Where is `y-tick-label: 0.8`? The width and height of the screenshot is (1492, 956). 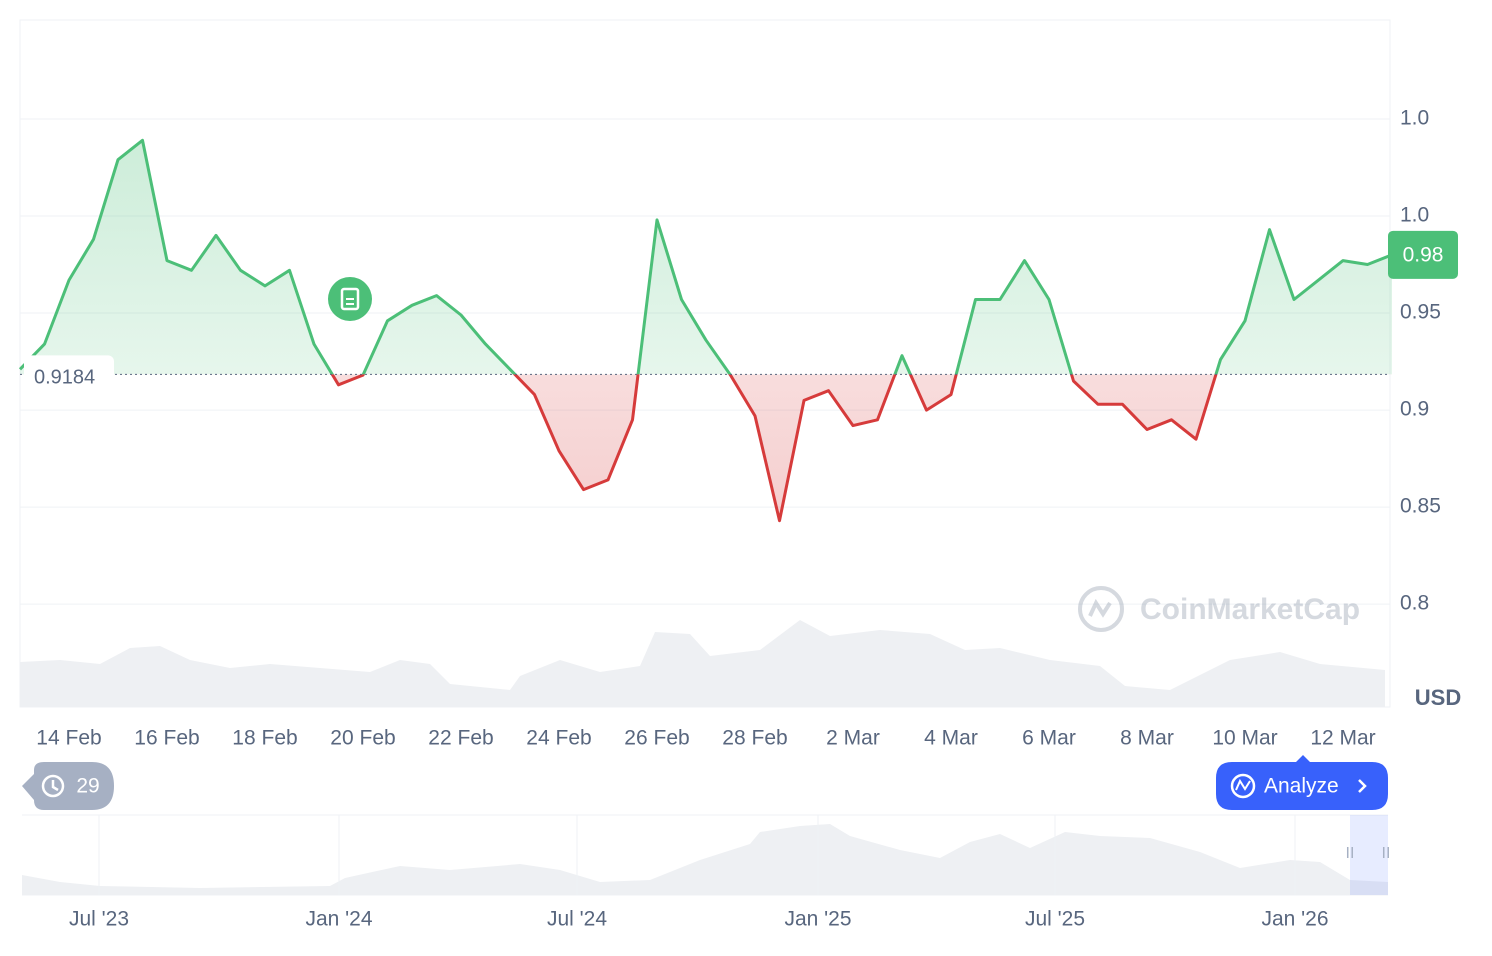
y-tick-label: 0.8 is located at coordinates (1414, 603).